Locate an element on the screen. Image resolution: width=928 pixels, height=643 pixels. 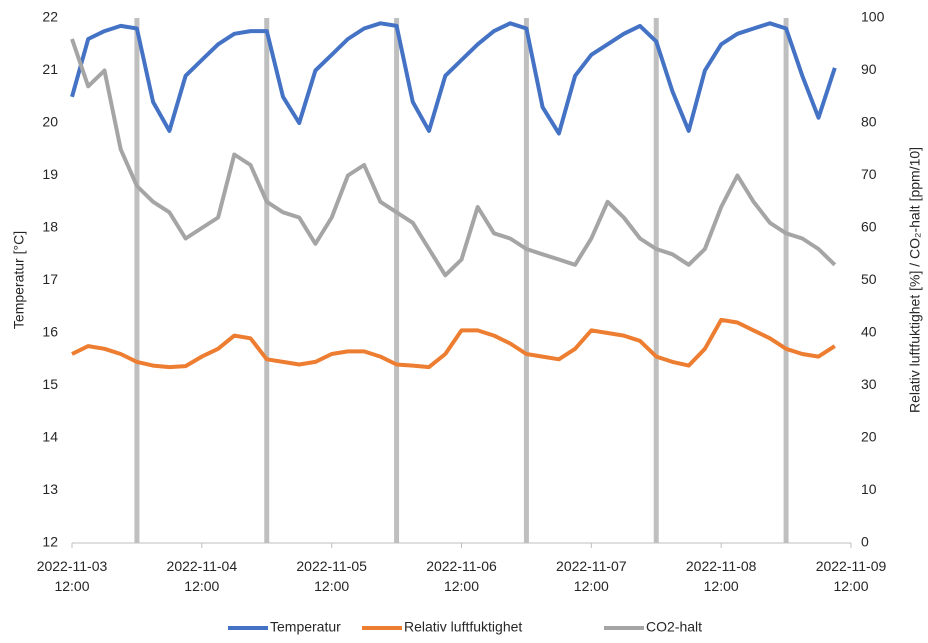
legend-label: Relativ luftfuktighet is located at coordinates (463, 627).